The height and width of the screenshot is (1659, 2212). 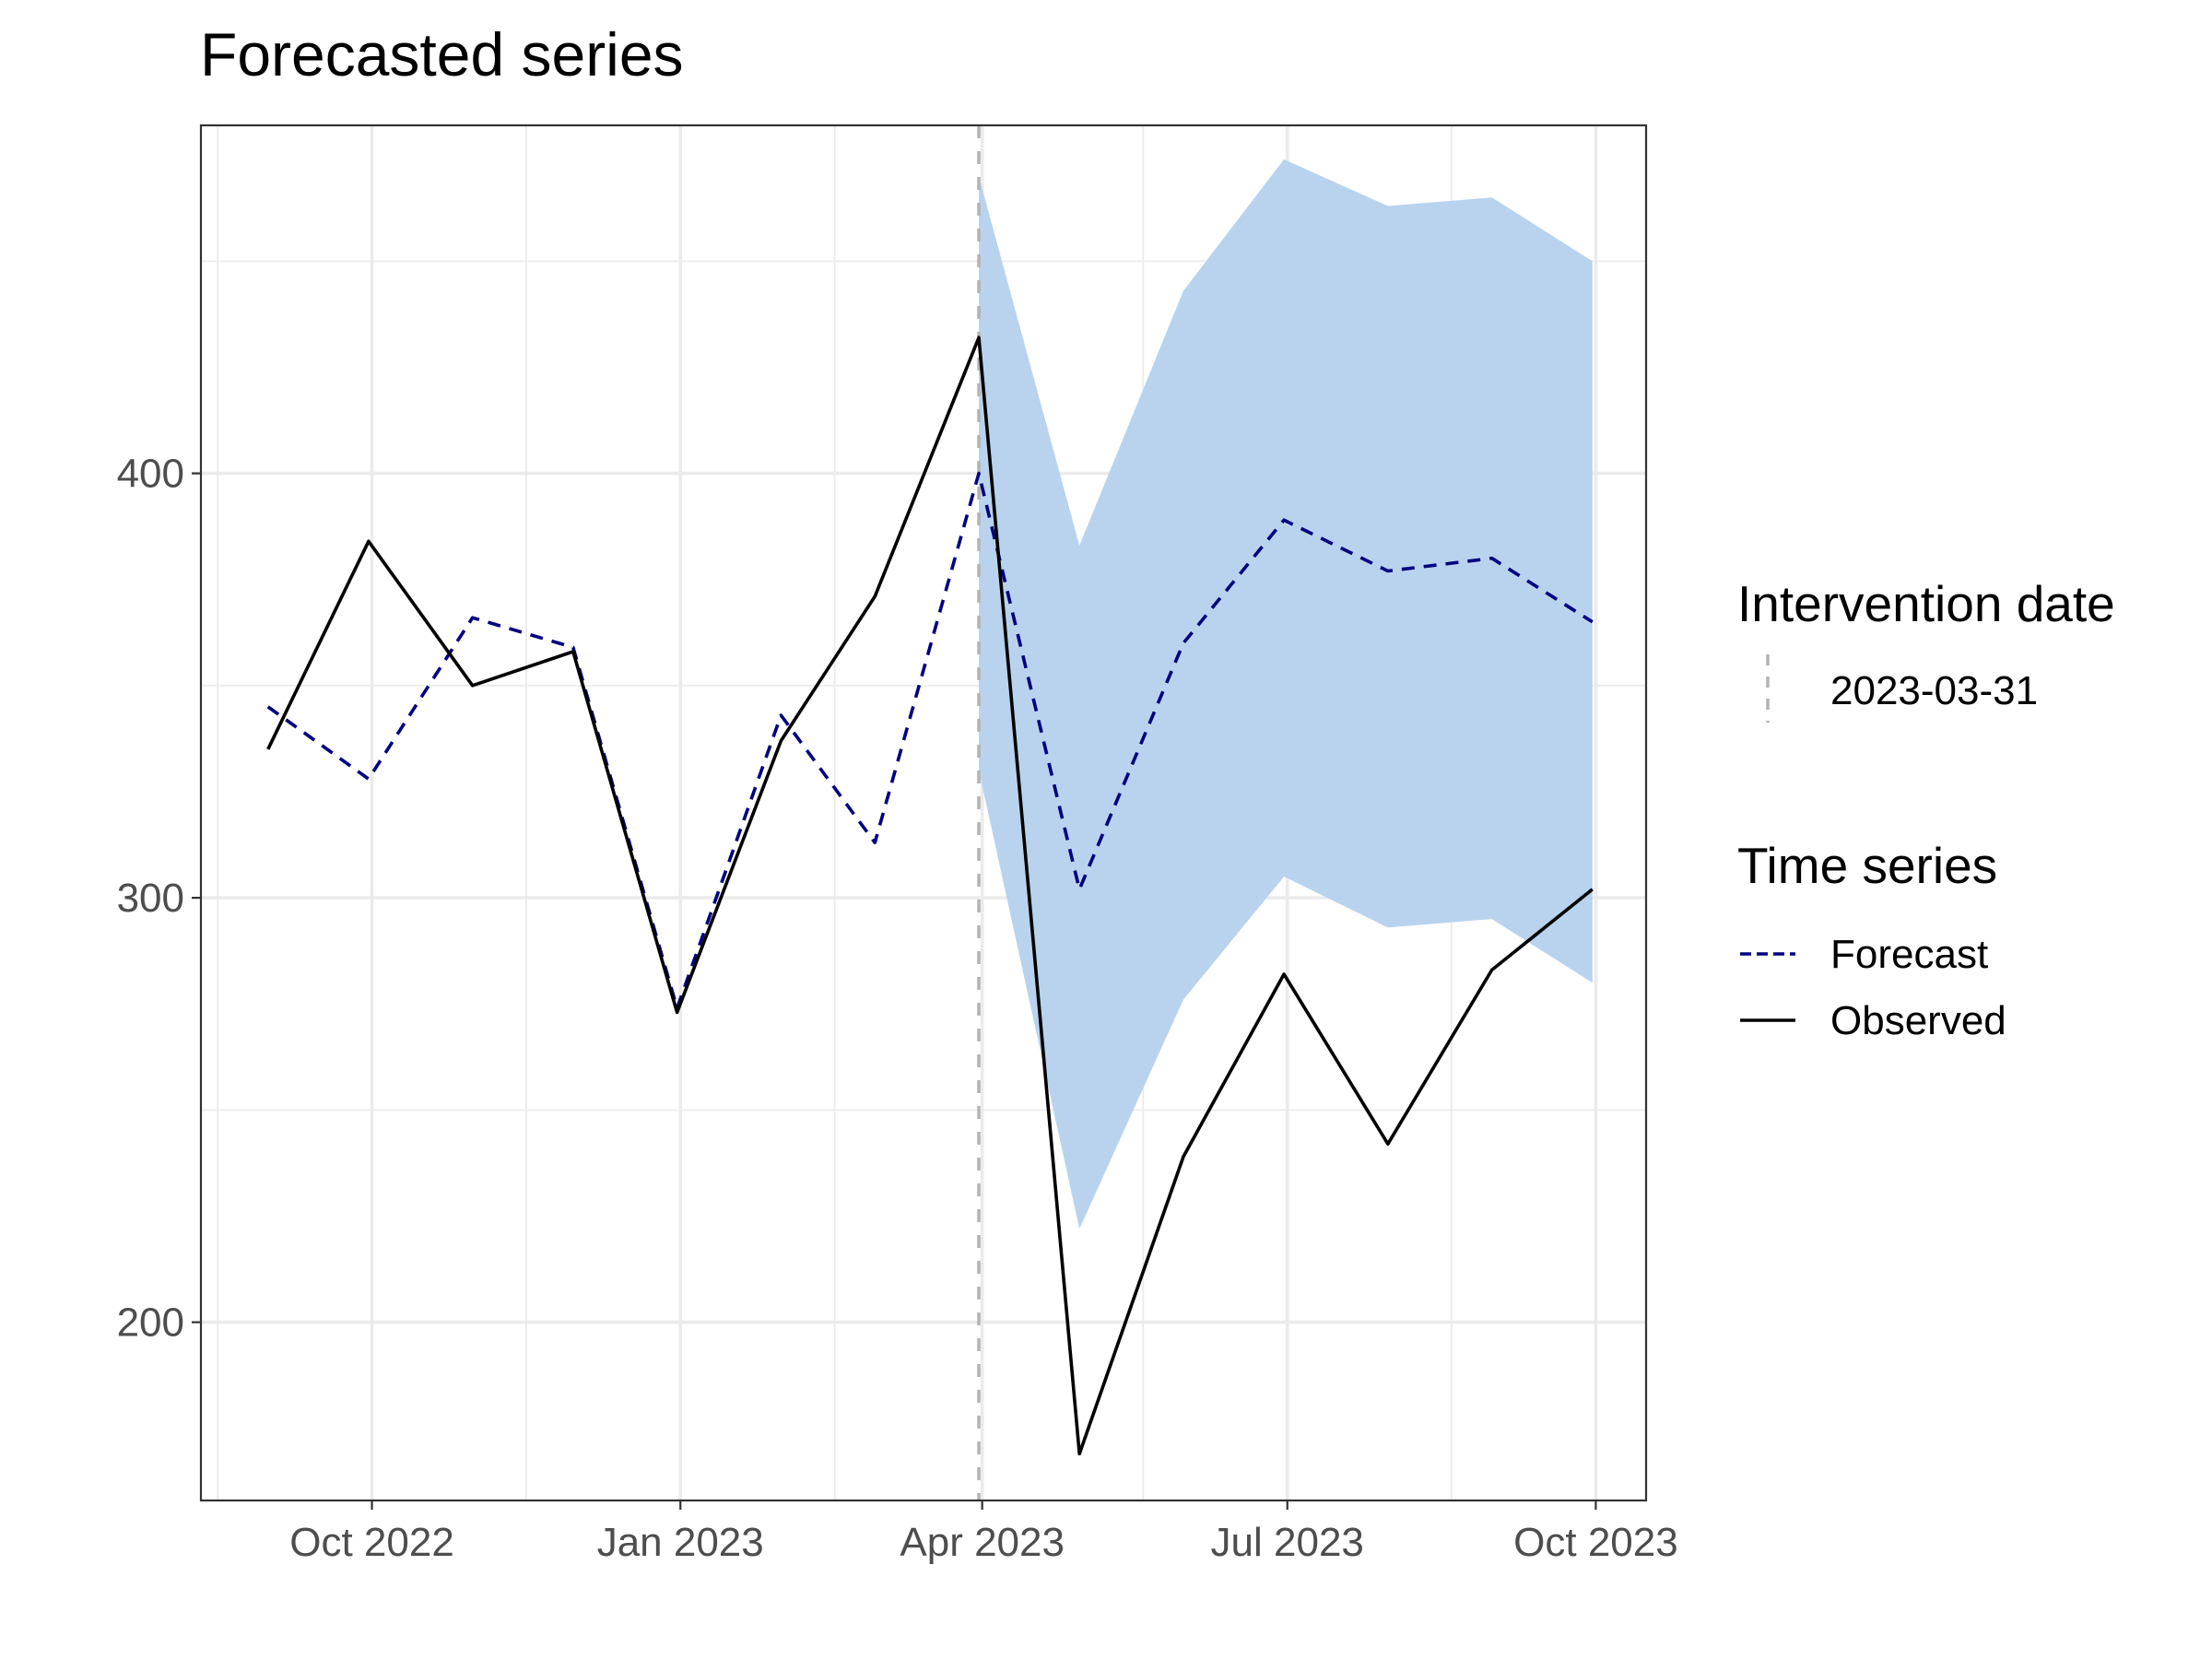 I want to click on legend-label-observed: Observed, so click(x=1918, y=1020).